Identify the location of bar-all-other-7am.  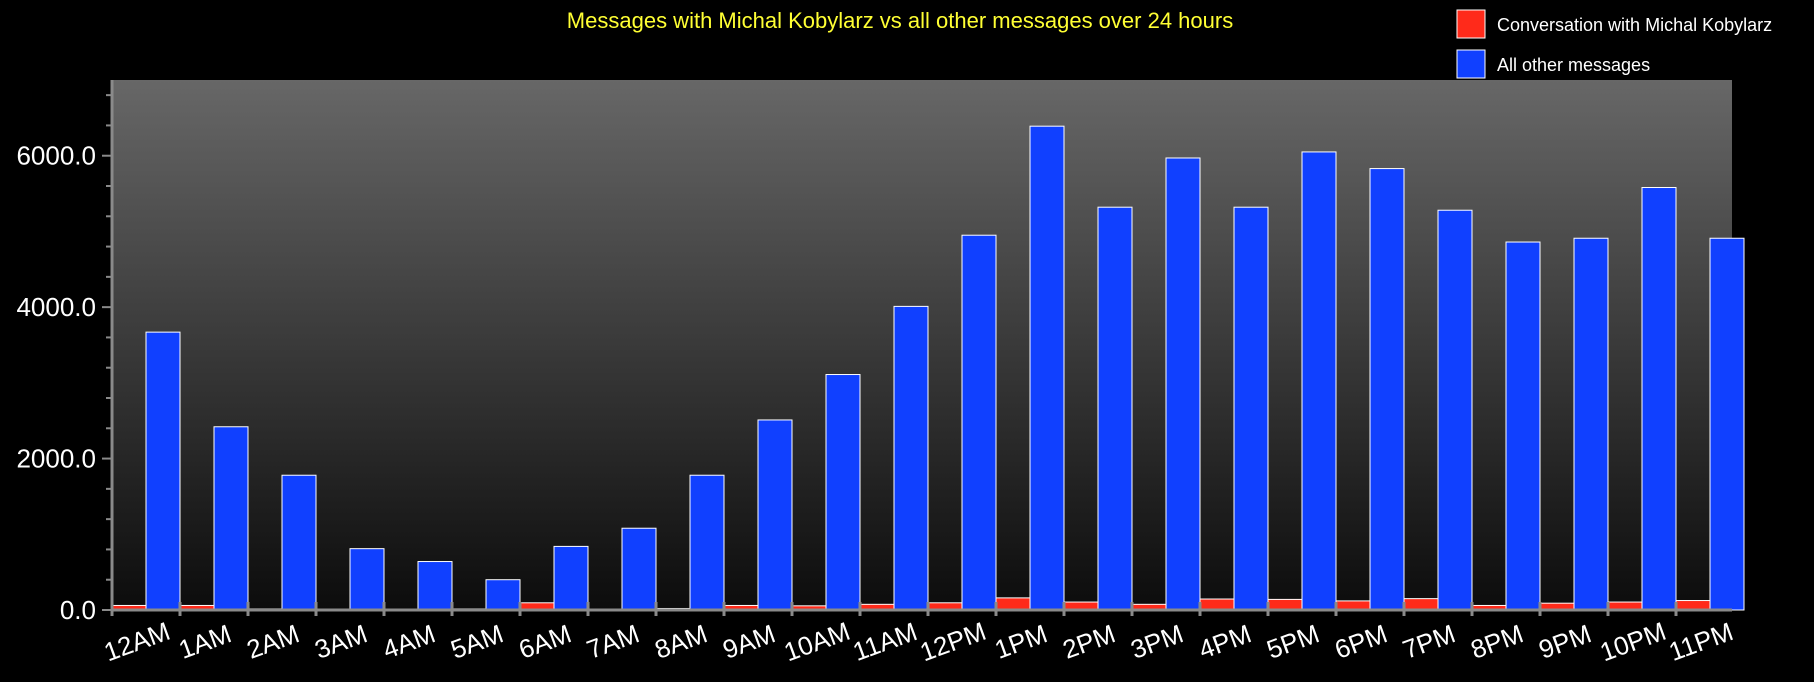
(639, 569).